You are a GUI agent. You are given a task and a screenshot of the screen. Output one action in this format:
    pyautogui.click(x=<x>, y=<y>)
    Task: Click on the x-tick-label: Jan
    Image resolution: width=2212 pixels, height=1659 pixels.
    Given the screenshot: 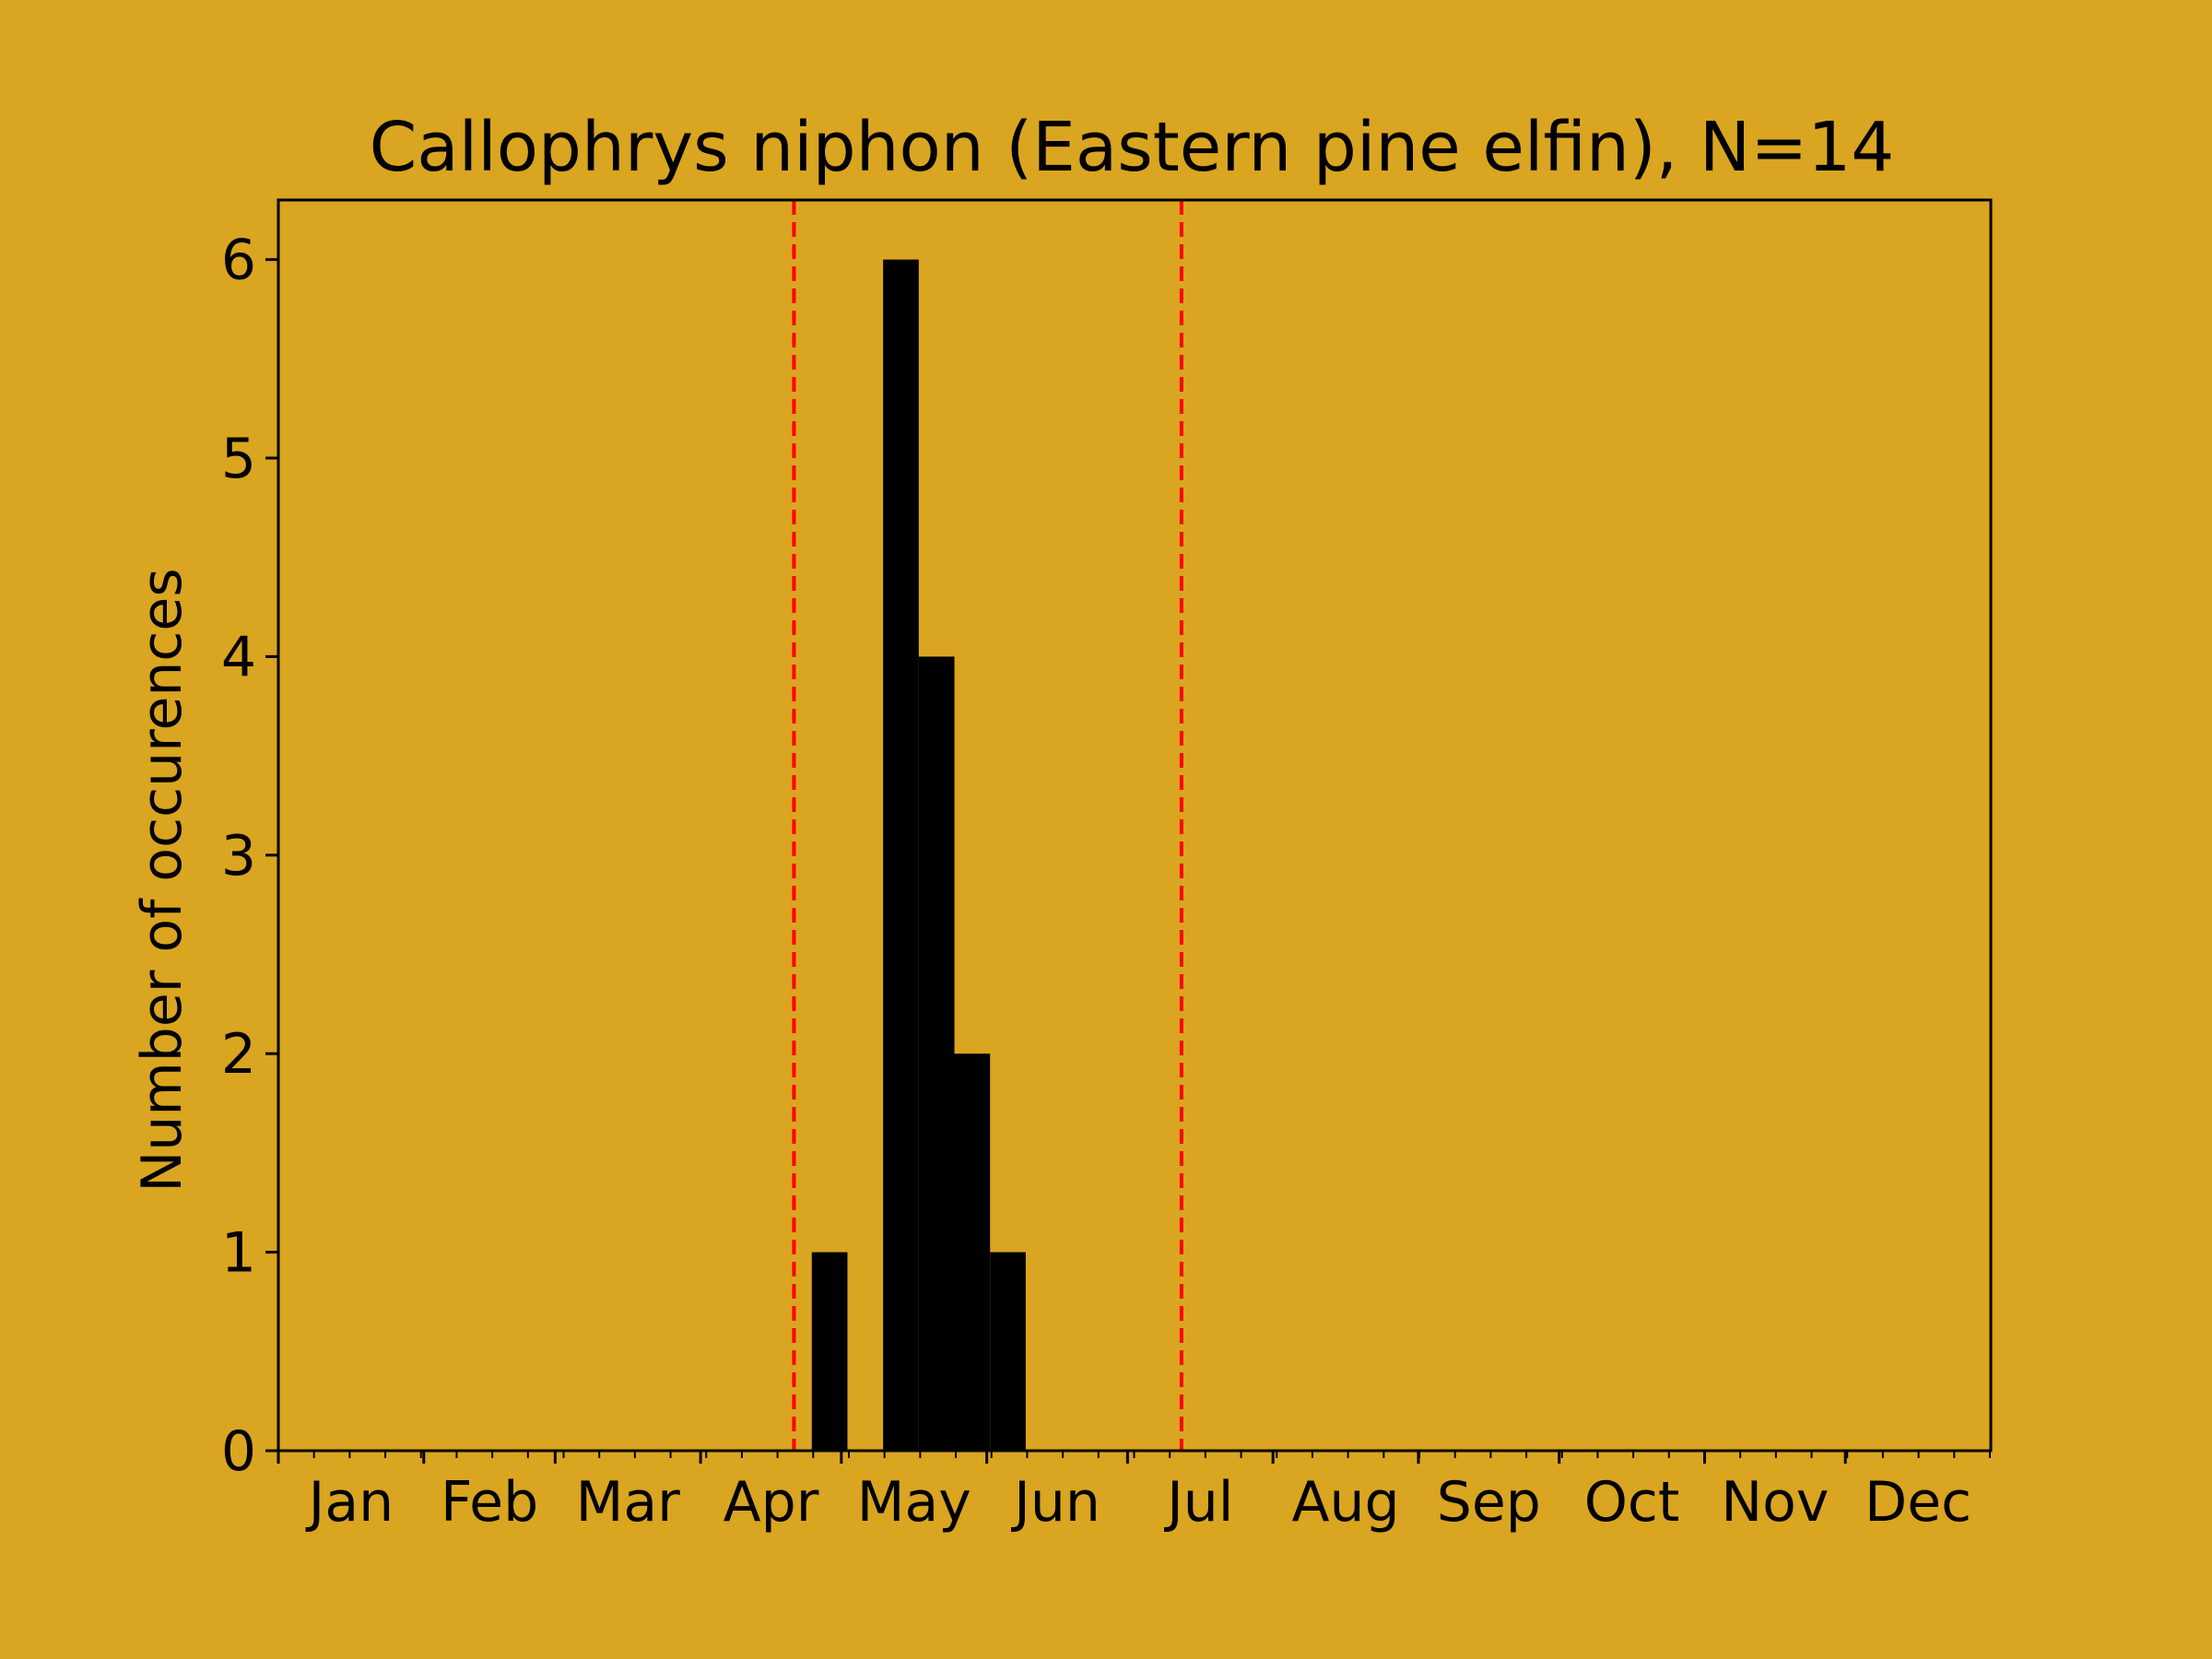 What is the action you would take?
    pyautogui.click(x=349, y=1502)
    